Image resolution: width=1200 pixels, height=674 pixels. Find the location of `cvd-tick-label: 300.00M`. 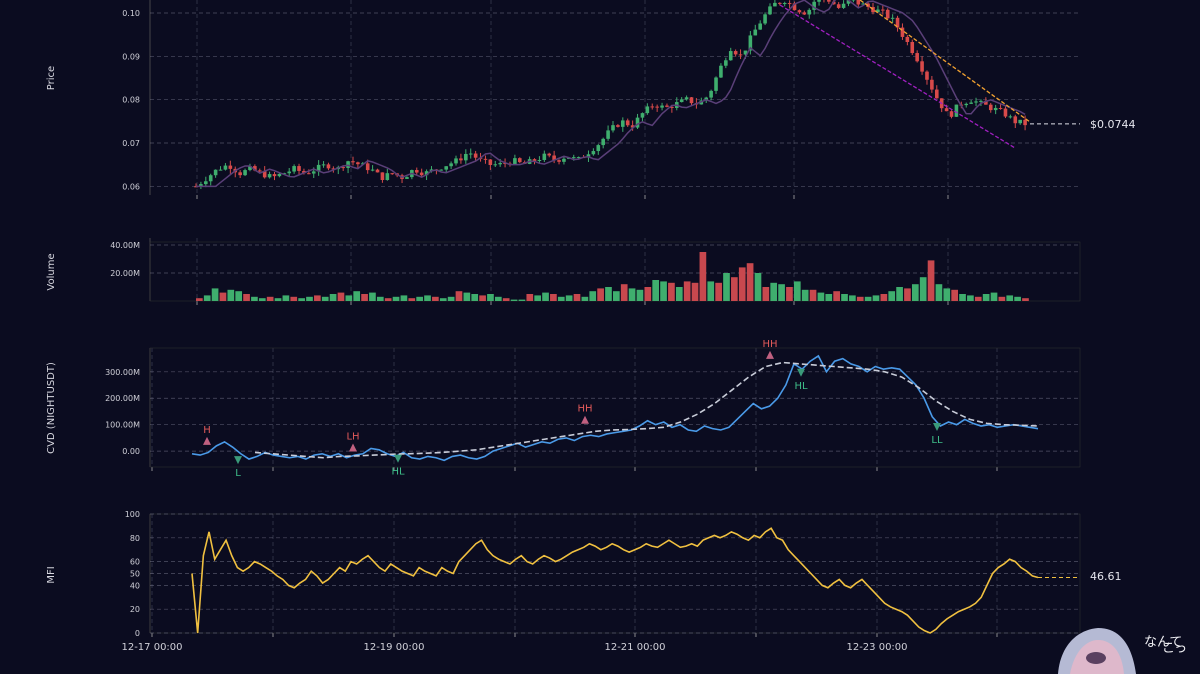

cvd-tick-label: 300.00M is located at coordinates (122, 372).